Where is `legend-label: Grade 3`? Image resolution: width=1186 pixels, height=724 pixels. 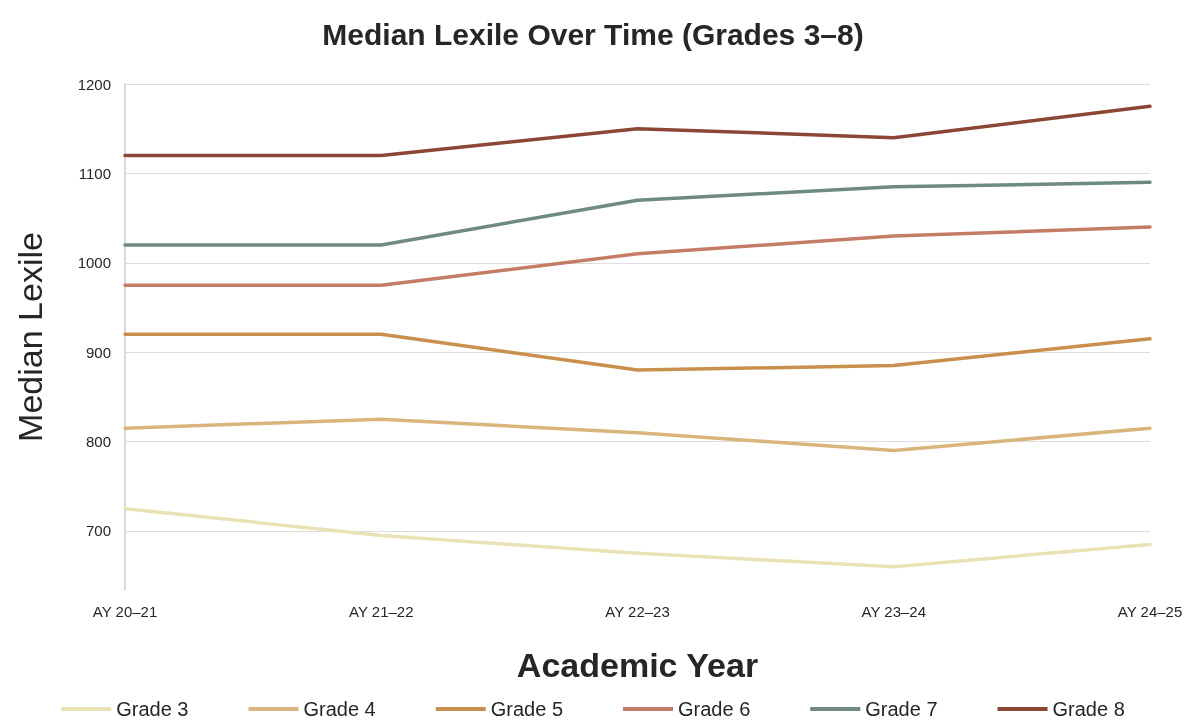 legend-label: Grade 3 is located at coordinates (152, 709).